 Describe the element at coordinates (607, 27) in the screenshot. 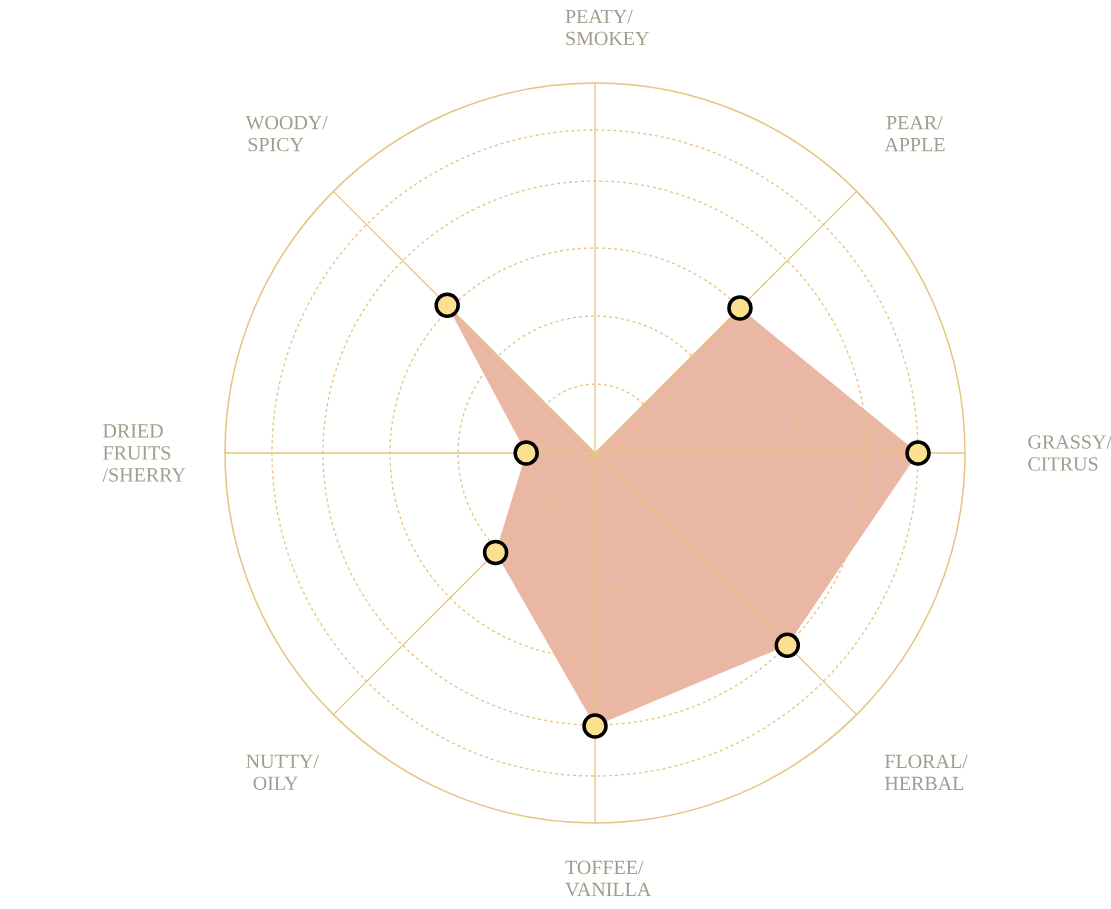

I see `spoke-label: PEATY/ SMOKEY` at that location.